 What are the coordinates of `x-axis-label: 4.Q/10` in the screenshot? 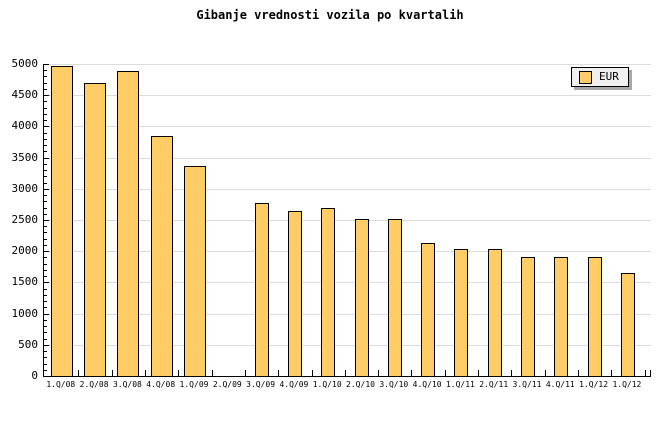 It's located at (427, 384).